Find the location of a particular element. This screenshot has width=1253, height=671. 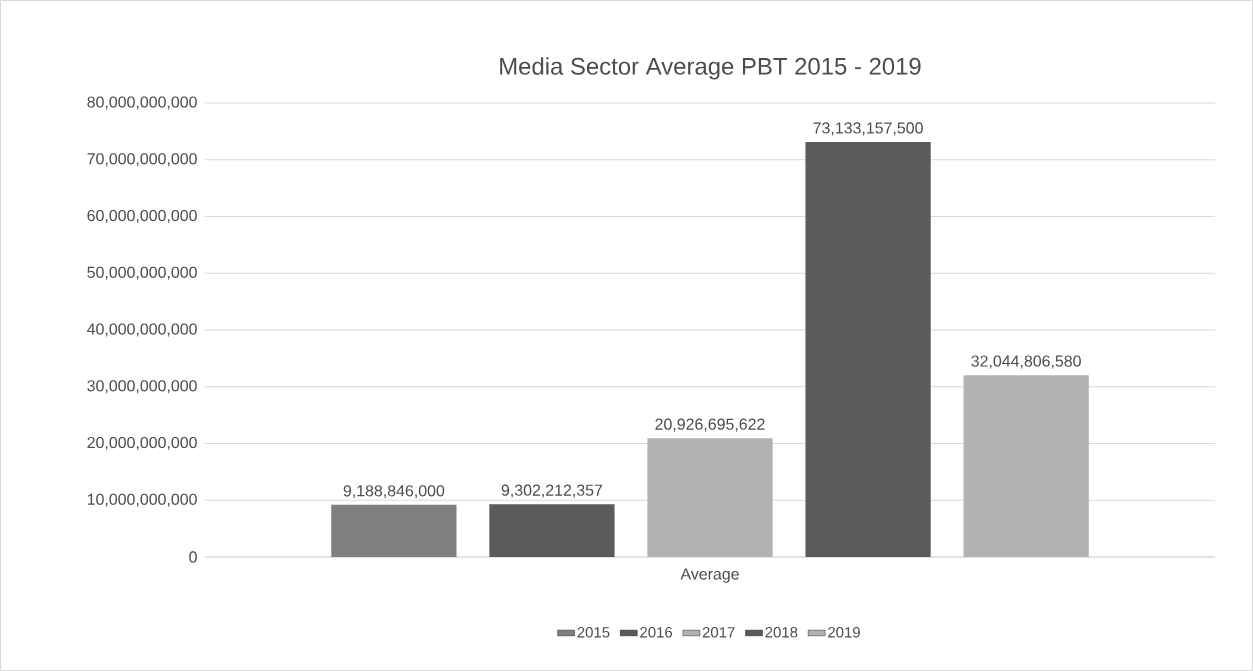

y-tick-label: 30,000,000,000 is located at coordinates (142, 387).